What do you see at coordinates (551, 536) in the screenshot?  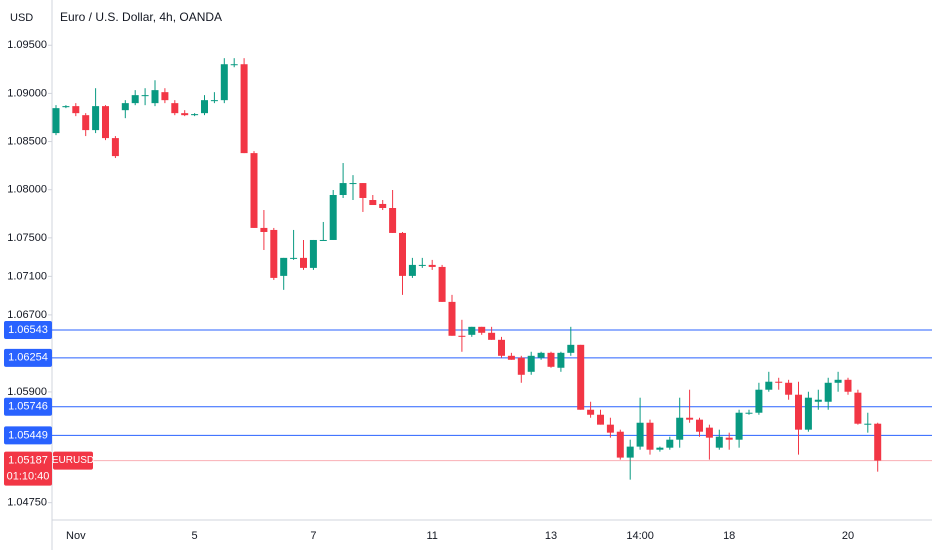 I see `x-tick-label: 13` at bounding box center [551, 536].